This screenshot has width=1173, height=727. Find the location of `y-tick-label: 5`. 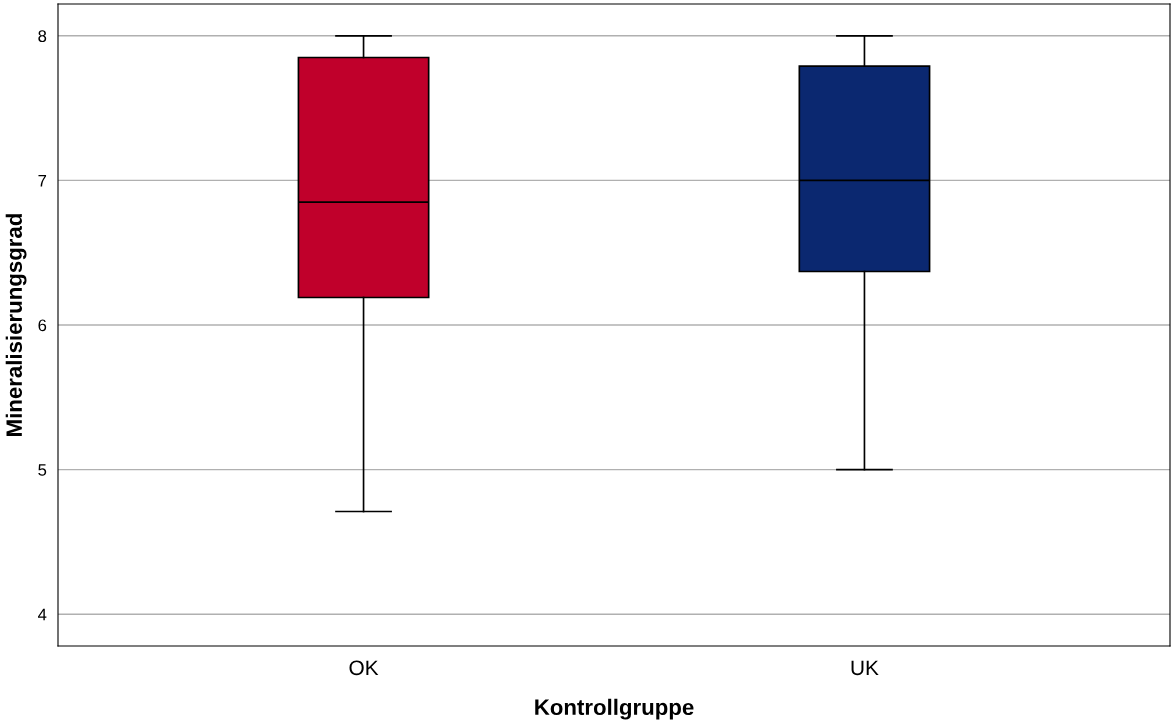

y-tick-label: 5 is located at coordinates (42, 470).